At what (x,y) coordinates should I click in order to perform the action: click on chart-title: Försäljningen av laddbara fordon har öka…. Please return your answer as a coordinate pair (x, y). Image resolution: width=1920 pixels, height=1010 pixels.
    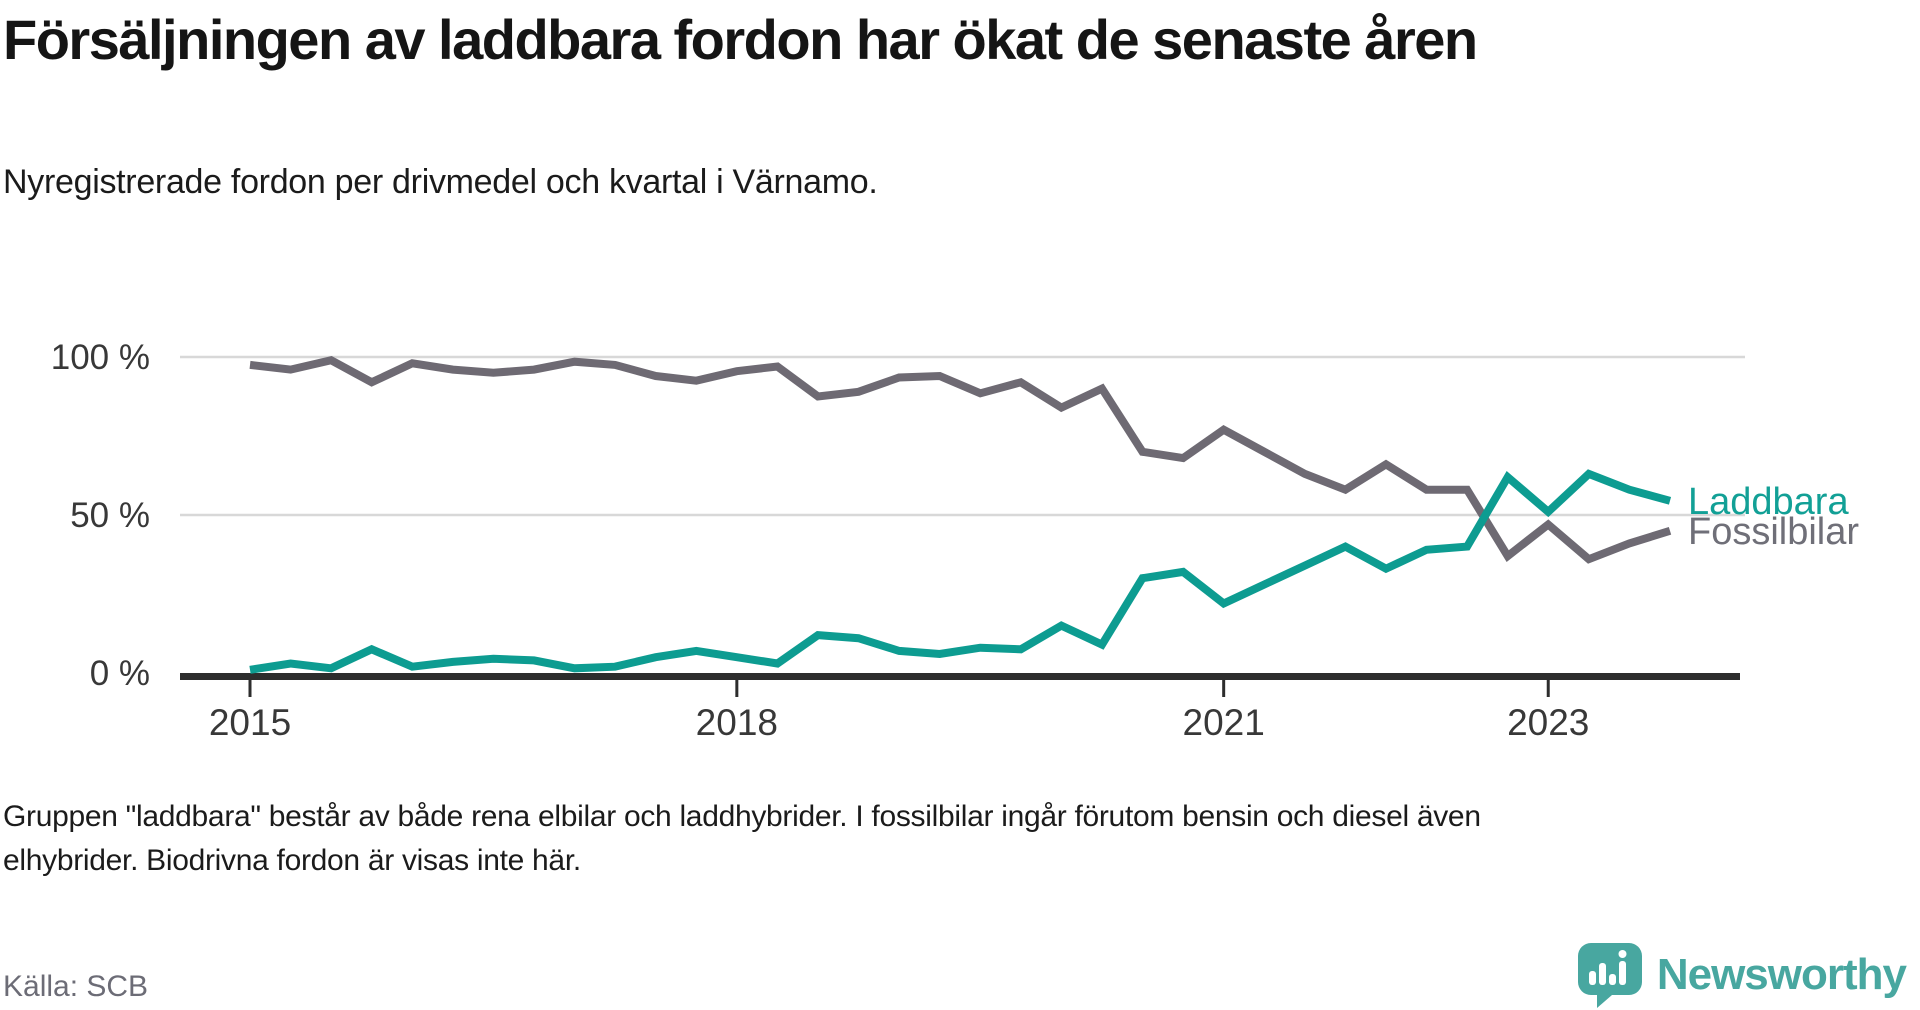
    Looking at the image, I should click on (740, 39).